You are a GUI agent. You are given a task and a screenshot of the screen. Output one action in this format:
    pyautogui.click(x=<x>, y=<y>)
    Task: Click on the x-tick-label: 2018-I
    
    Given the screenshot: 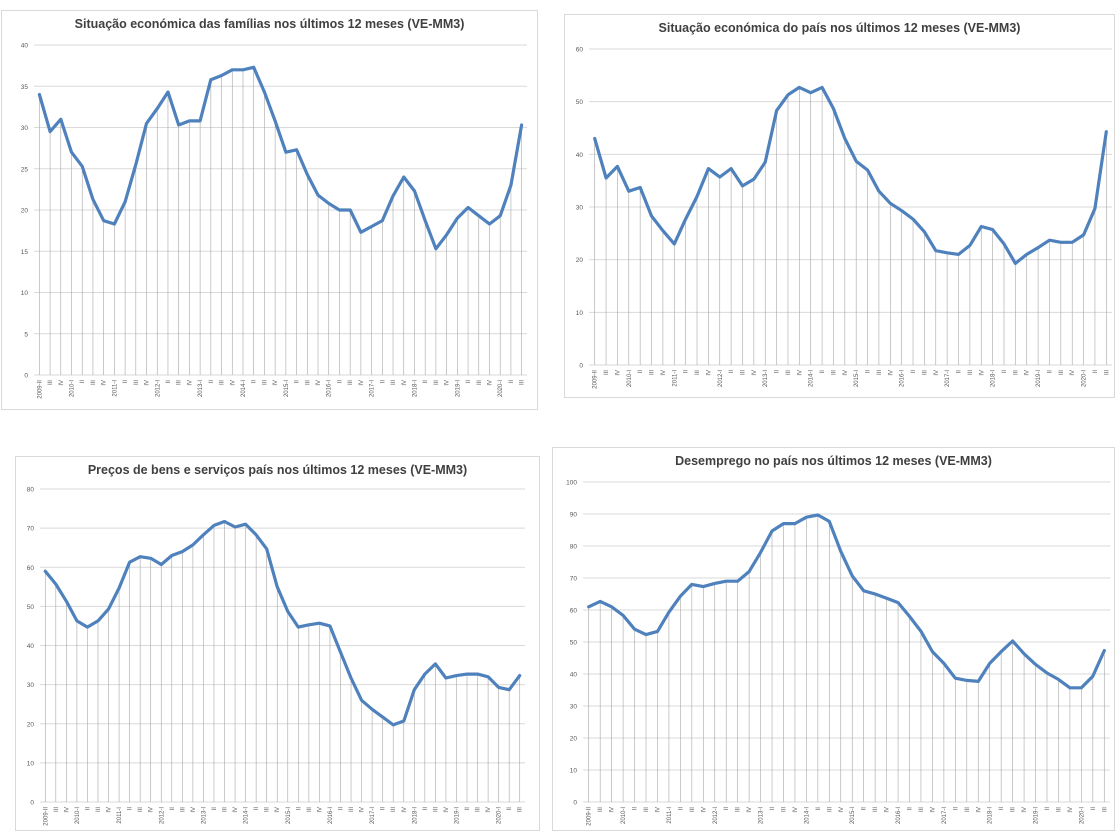 What is the action you would take?
    pyautogui.click(x=415, y=815)
    